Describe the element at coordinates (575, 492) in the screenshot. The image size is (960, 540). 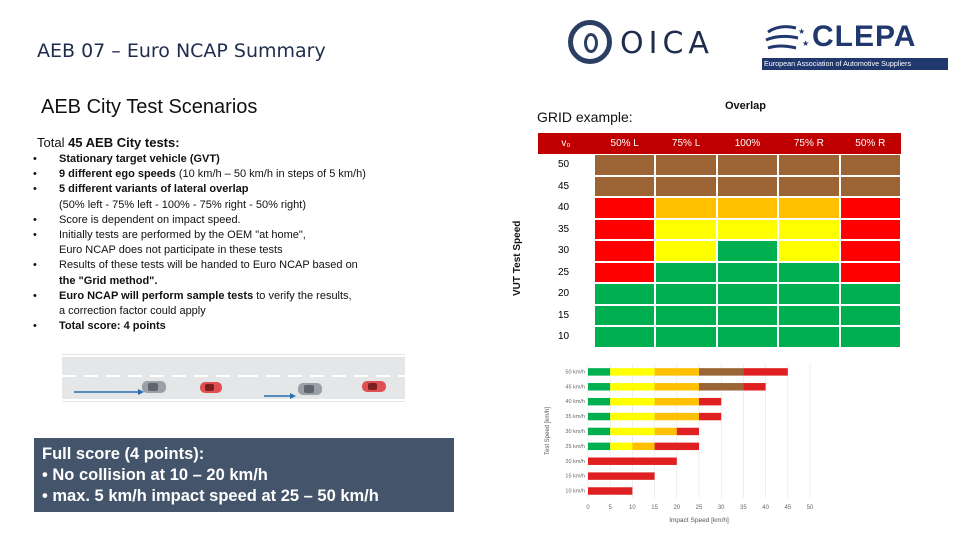
I see `chart-category-label: 10 km/h` at that location.